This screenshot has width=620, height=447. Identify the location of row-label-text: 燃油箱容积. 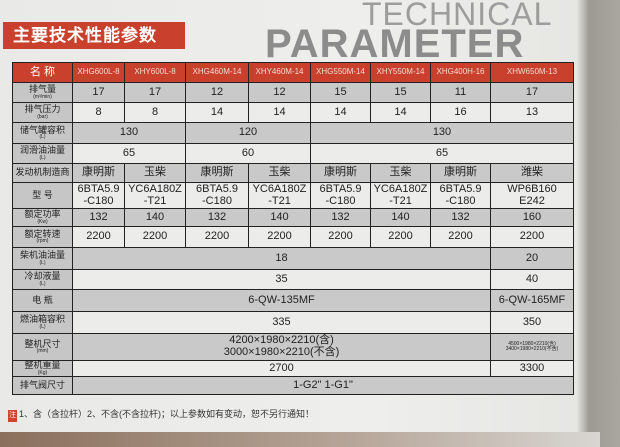
(42, 319).